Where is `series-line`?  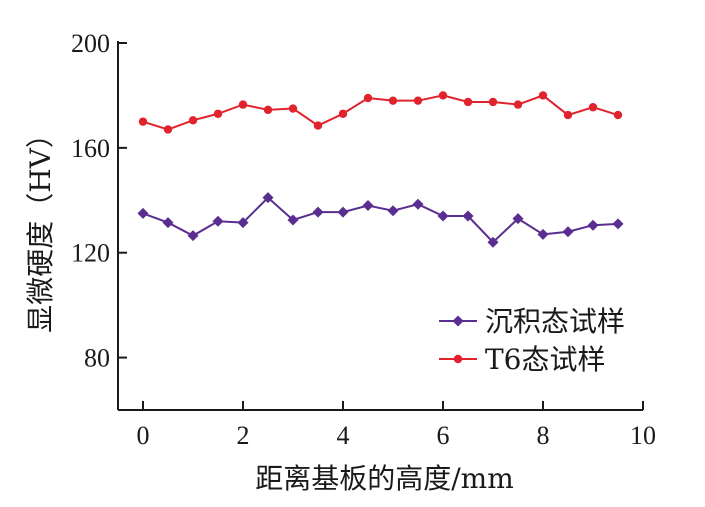 series-line is located at coordinates (380, 112).